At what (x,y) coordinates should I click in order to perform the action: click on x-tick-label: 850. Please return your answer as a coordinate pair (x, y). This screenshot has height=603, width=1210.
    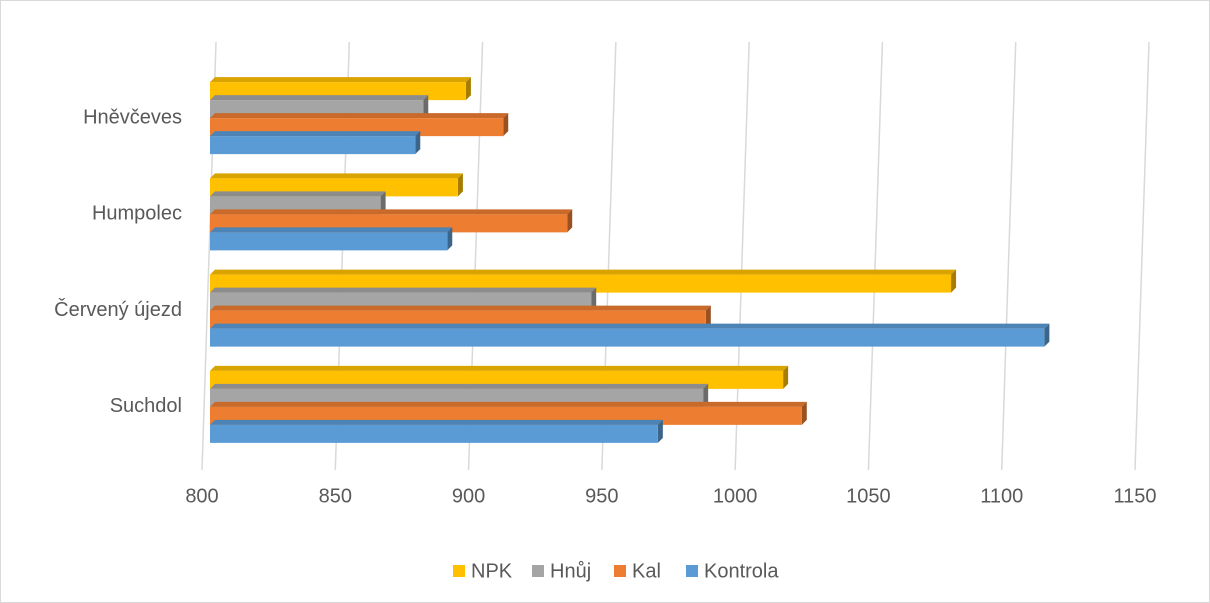
    Looking at the image, I should click on (335, 496).